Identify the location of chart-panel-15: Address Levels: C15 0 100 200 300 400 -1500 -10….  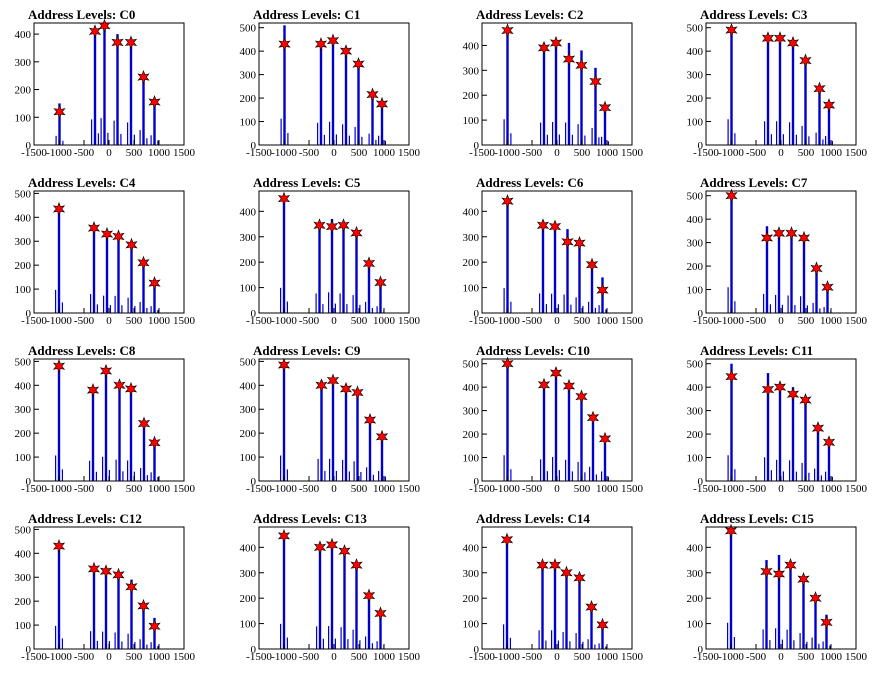
(777, 587).